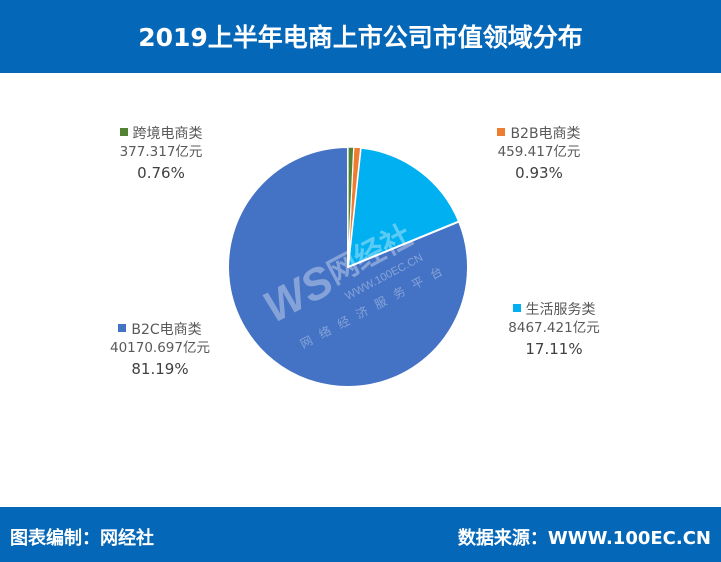  I want to click on chart-title: 2019上半年电商上市公司市值领域分布, so click(360, 37).